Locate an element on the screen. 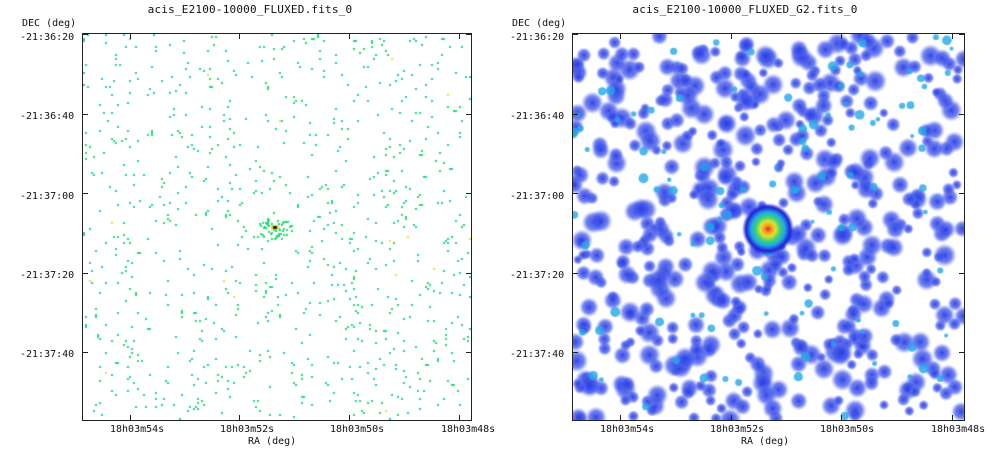 This screenshot has height=455, width=1000. image-title: acis_E2100-10000_FLUXED_G2.fits_0 is located at coordinates (745, 9).